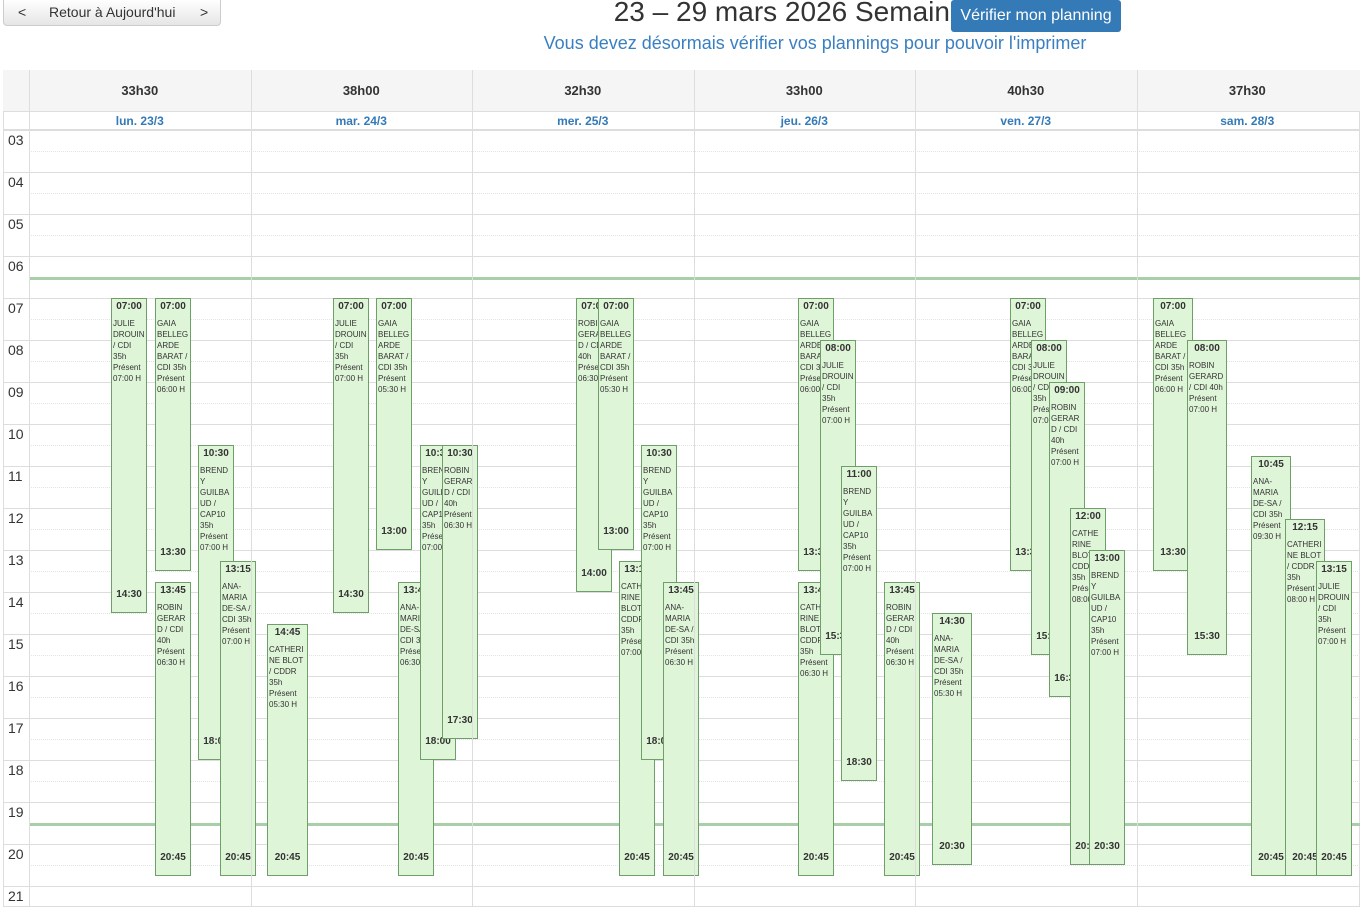  What do you see at coordinates (16, 518) in the screenshot?
I see `hour-label: 12` at bounding box center [16, 518].